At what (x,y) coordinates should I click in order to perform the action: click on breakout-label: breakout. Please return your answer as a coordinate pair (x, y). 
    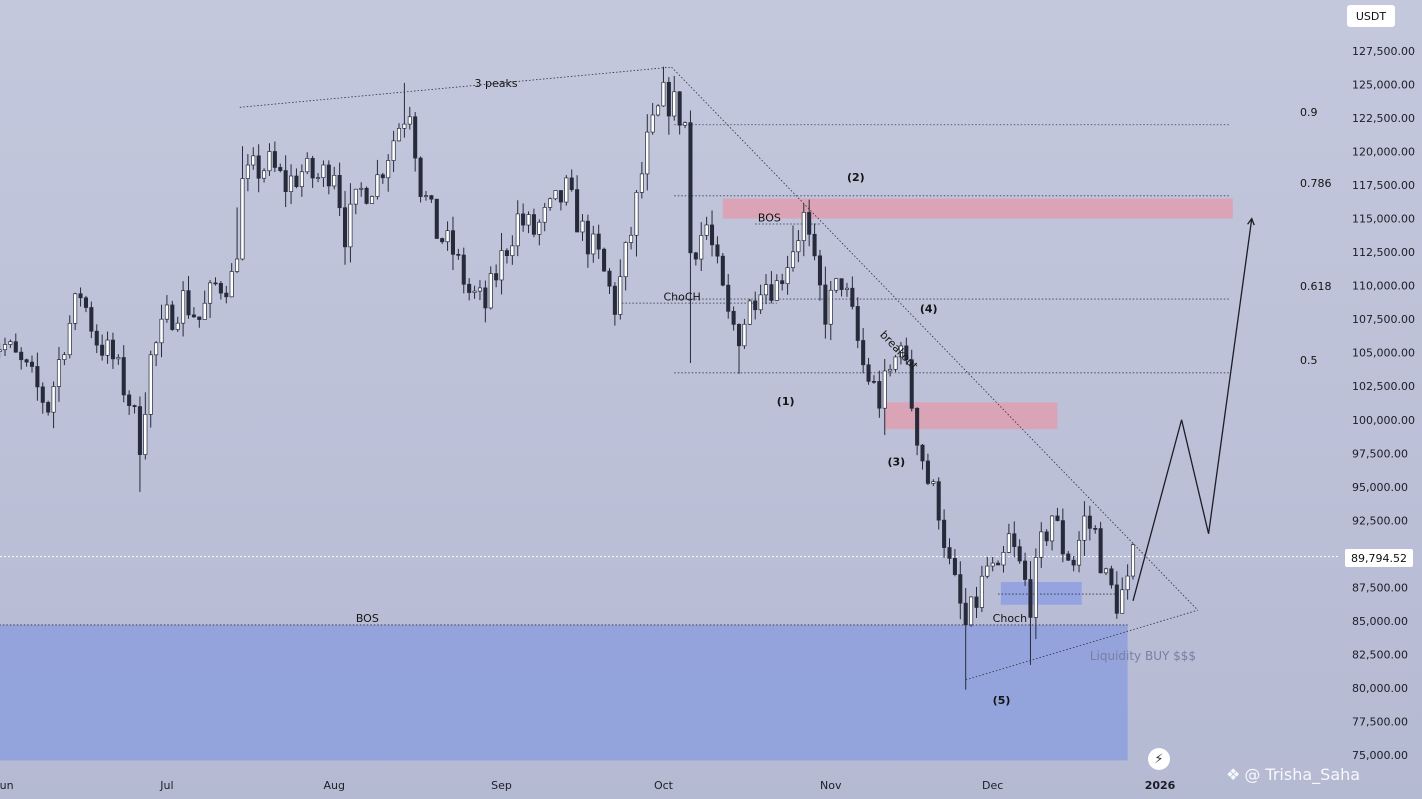
    Looking at the image, I should click on (899, 350).